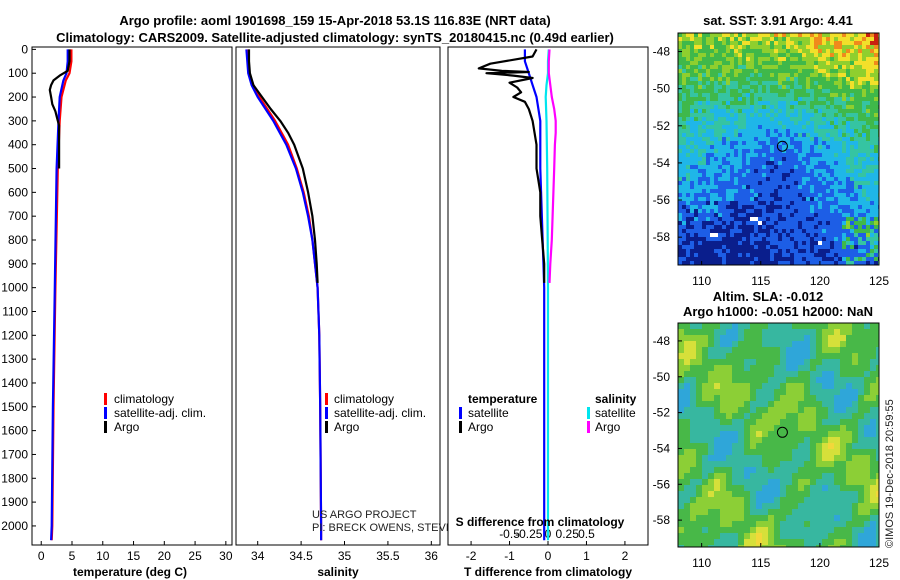 This screenshot has width=900, height=580. I want to click on map-lat-tick-label: -48, so click(662, 52).